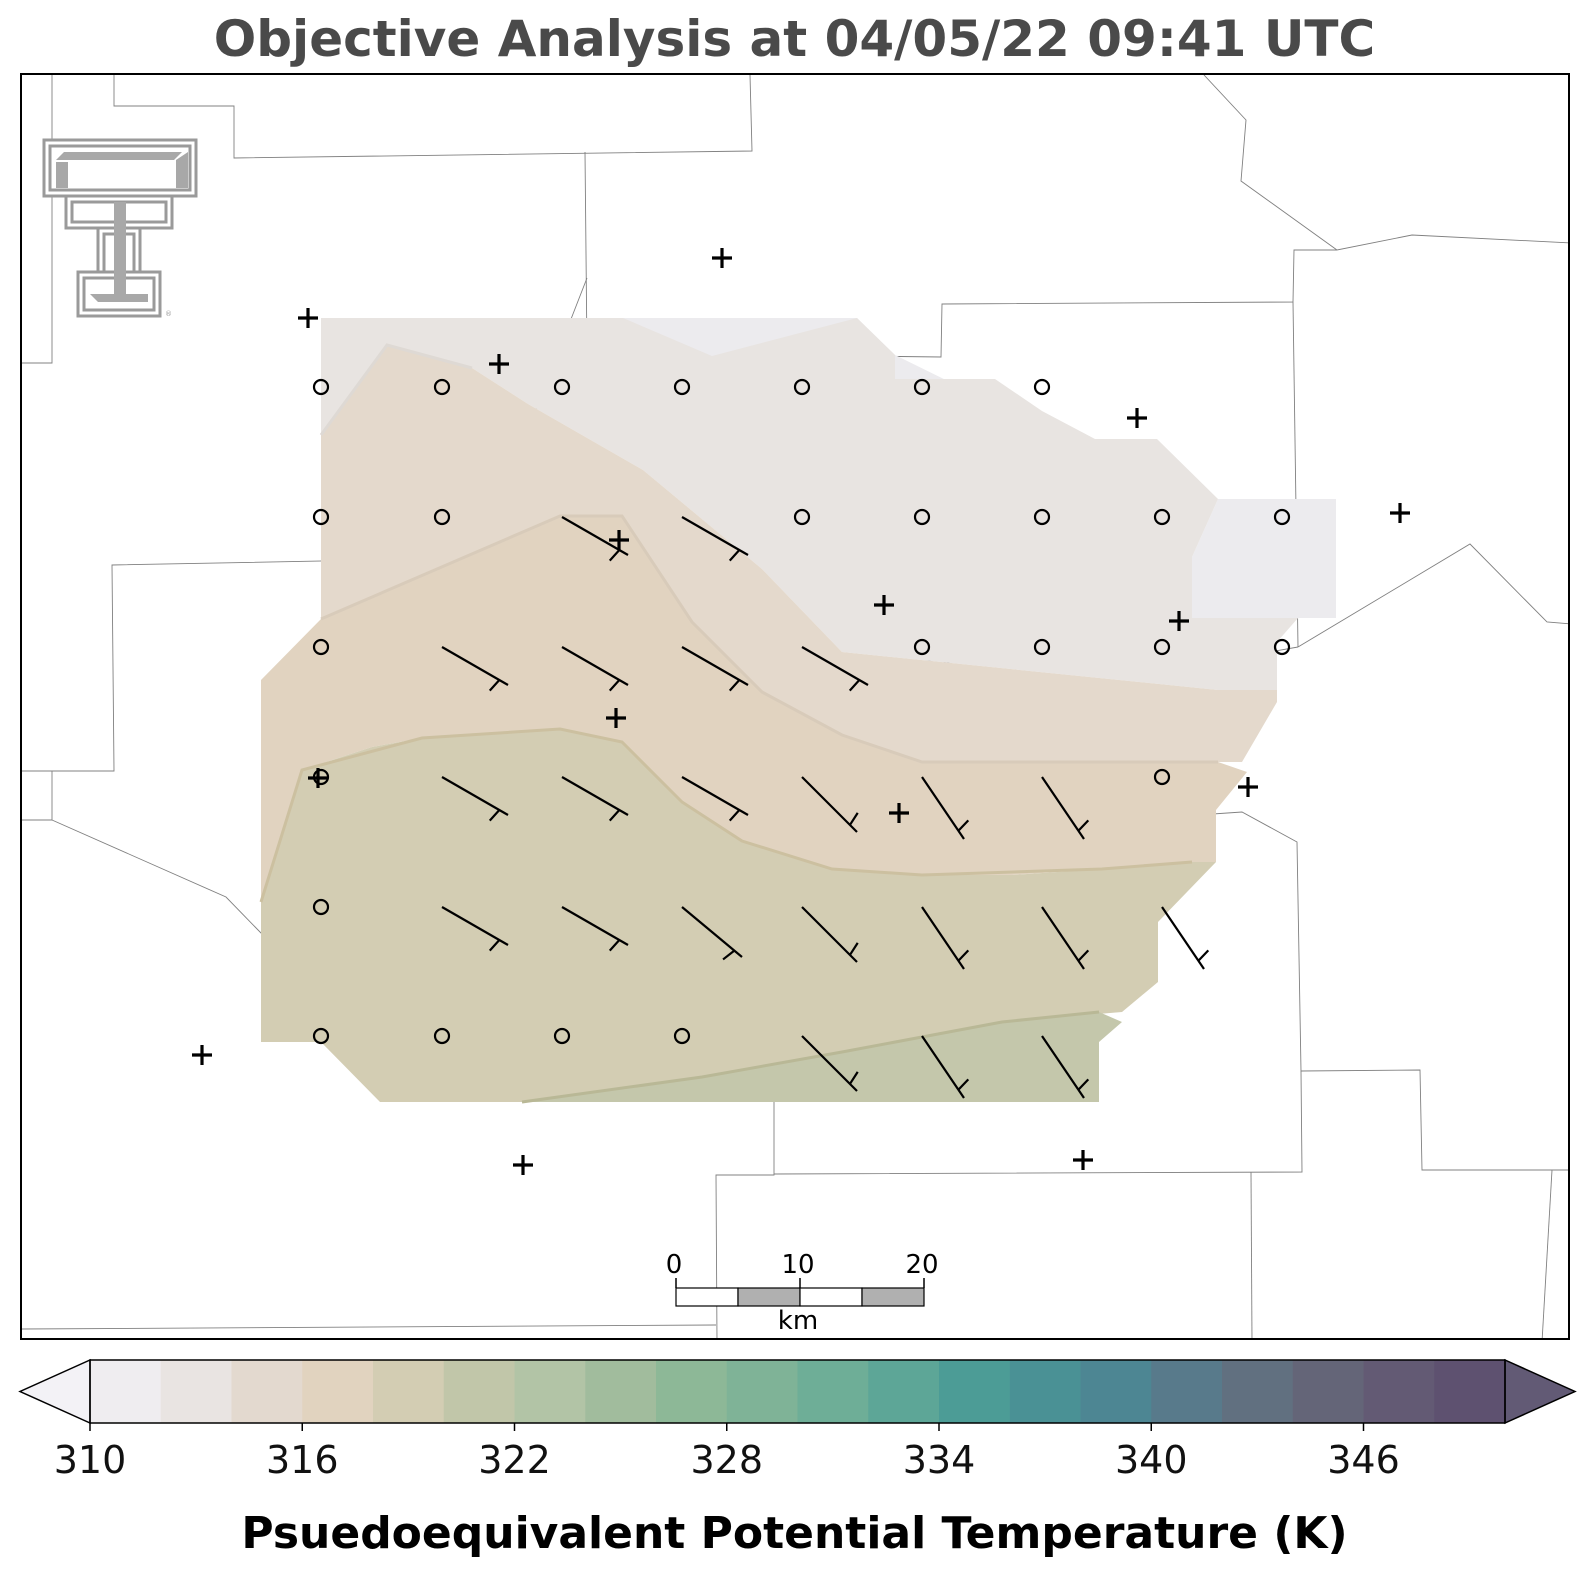  I want to click on colorbar-tick-label: 316, so click(302, 1460).